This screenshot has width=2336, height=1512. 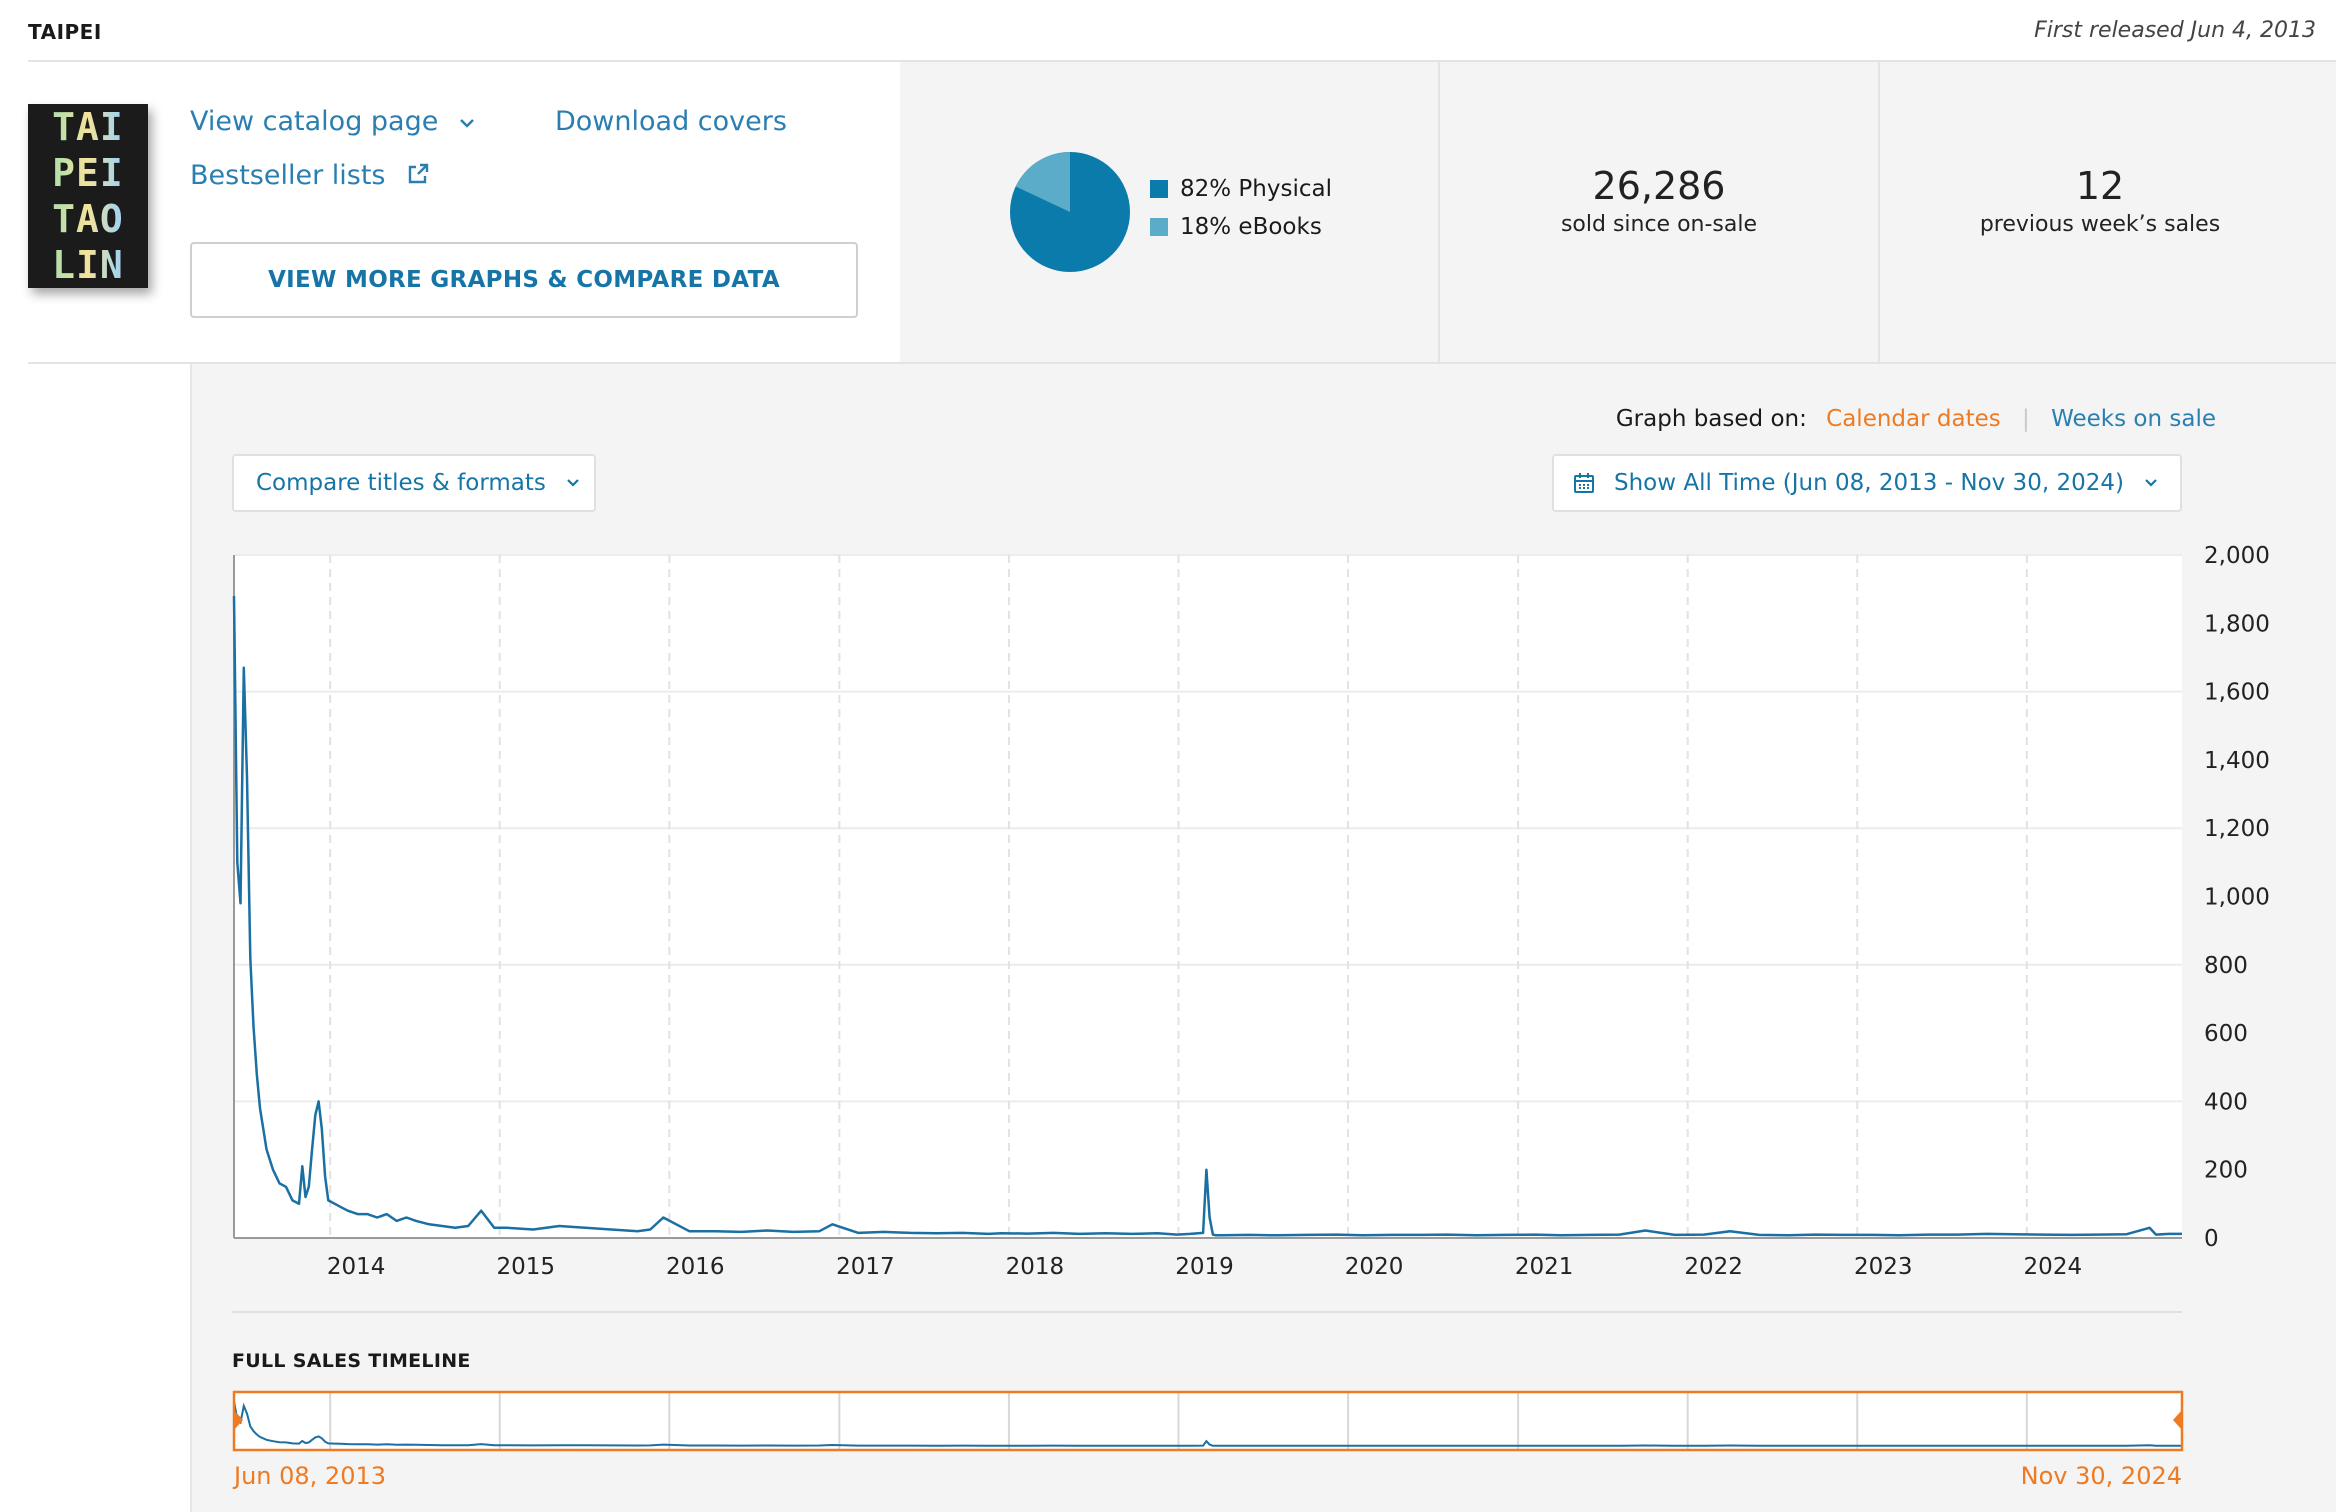 What do you see at coordinates (2211, 1239) in the screenshot?
I see `y-tick-label: 0` at bounding box center [2211, 1239].